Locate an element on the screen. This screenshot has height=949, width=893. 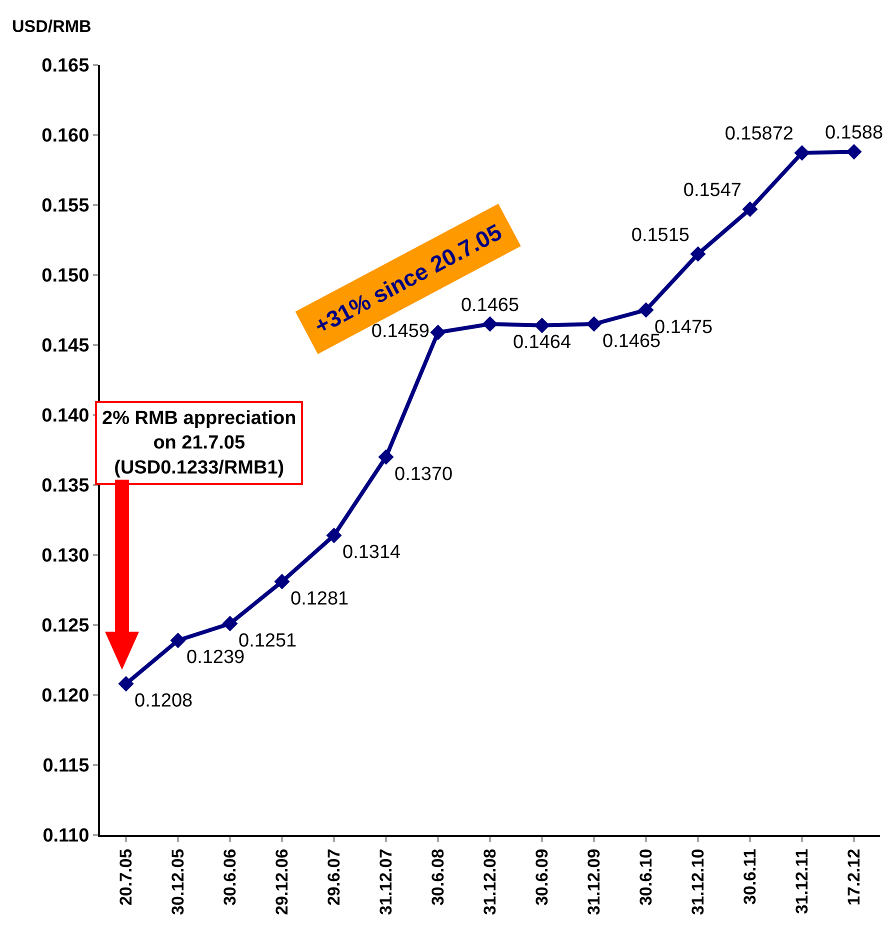
y-tick-label: 0.145 is located at coordinates (66, 346).